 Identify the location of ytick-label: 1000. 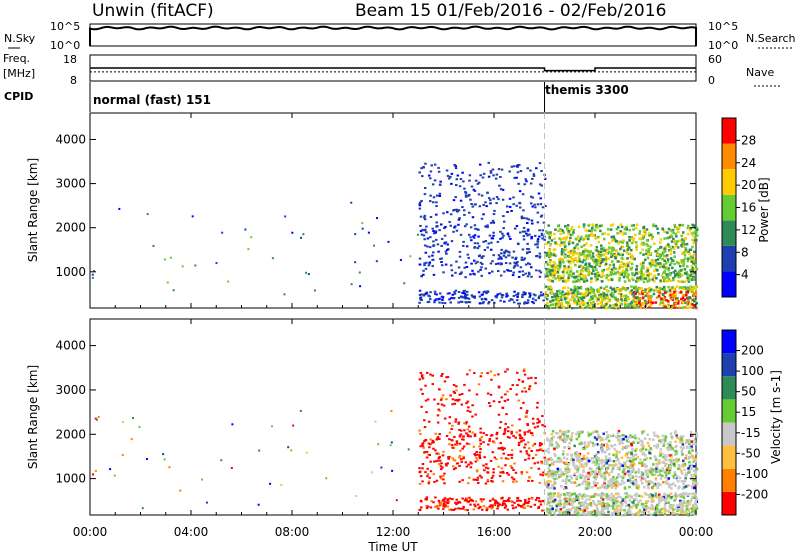
(70, 479).